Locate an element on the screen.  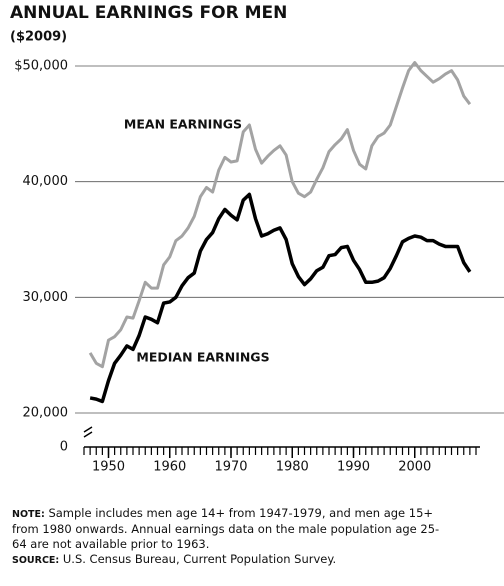
series-label: MEDIAN EARNINGS is located at coordinates (202, 357).